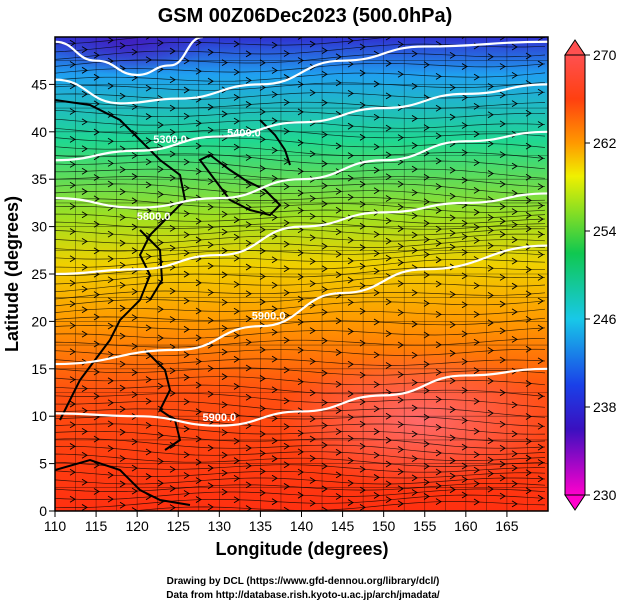 The image size is (619, 605). What do you see at coordinates (39, 132) in the screenshot?
I see `y-tick-label: 40` at bounding box center [39, 132].